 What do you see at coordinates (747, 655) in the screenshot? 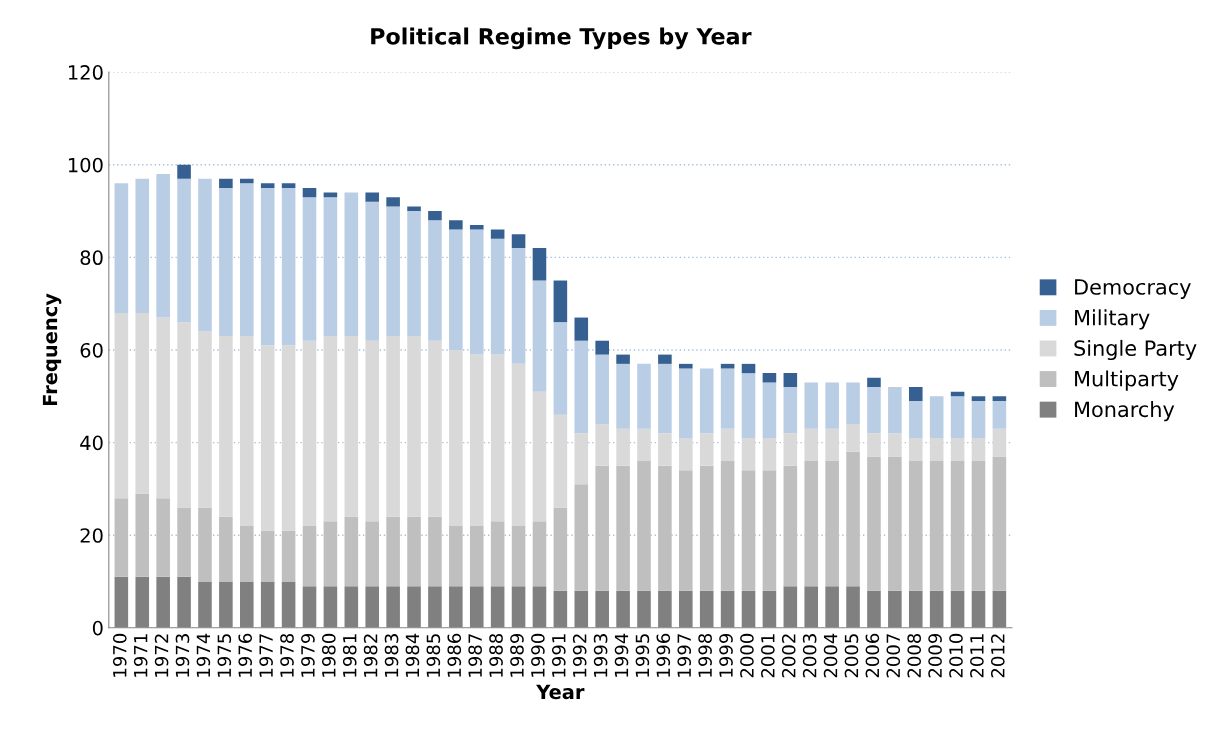
I see `x-tick-label: 2000` at bounding box center [747, 655].